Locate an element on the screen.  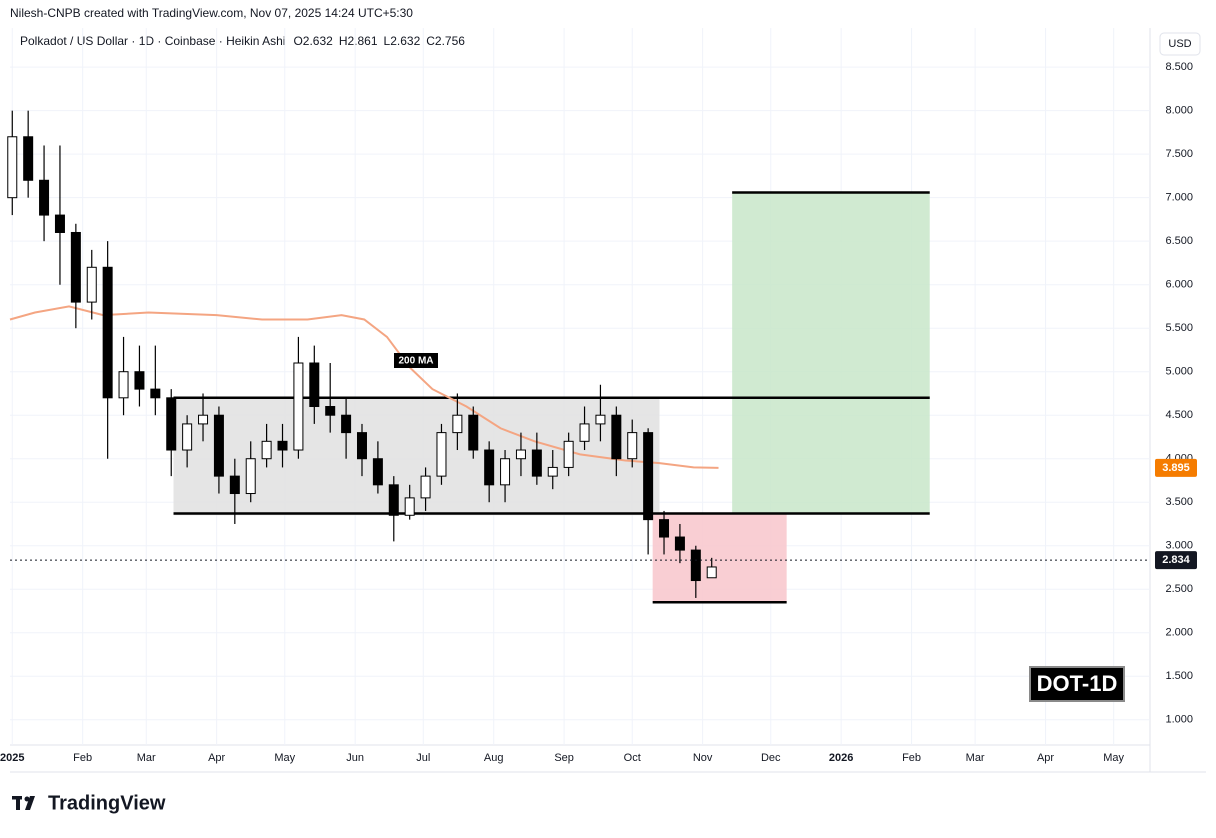
last-price: 2.834 is located at coordinates (1176, 560).